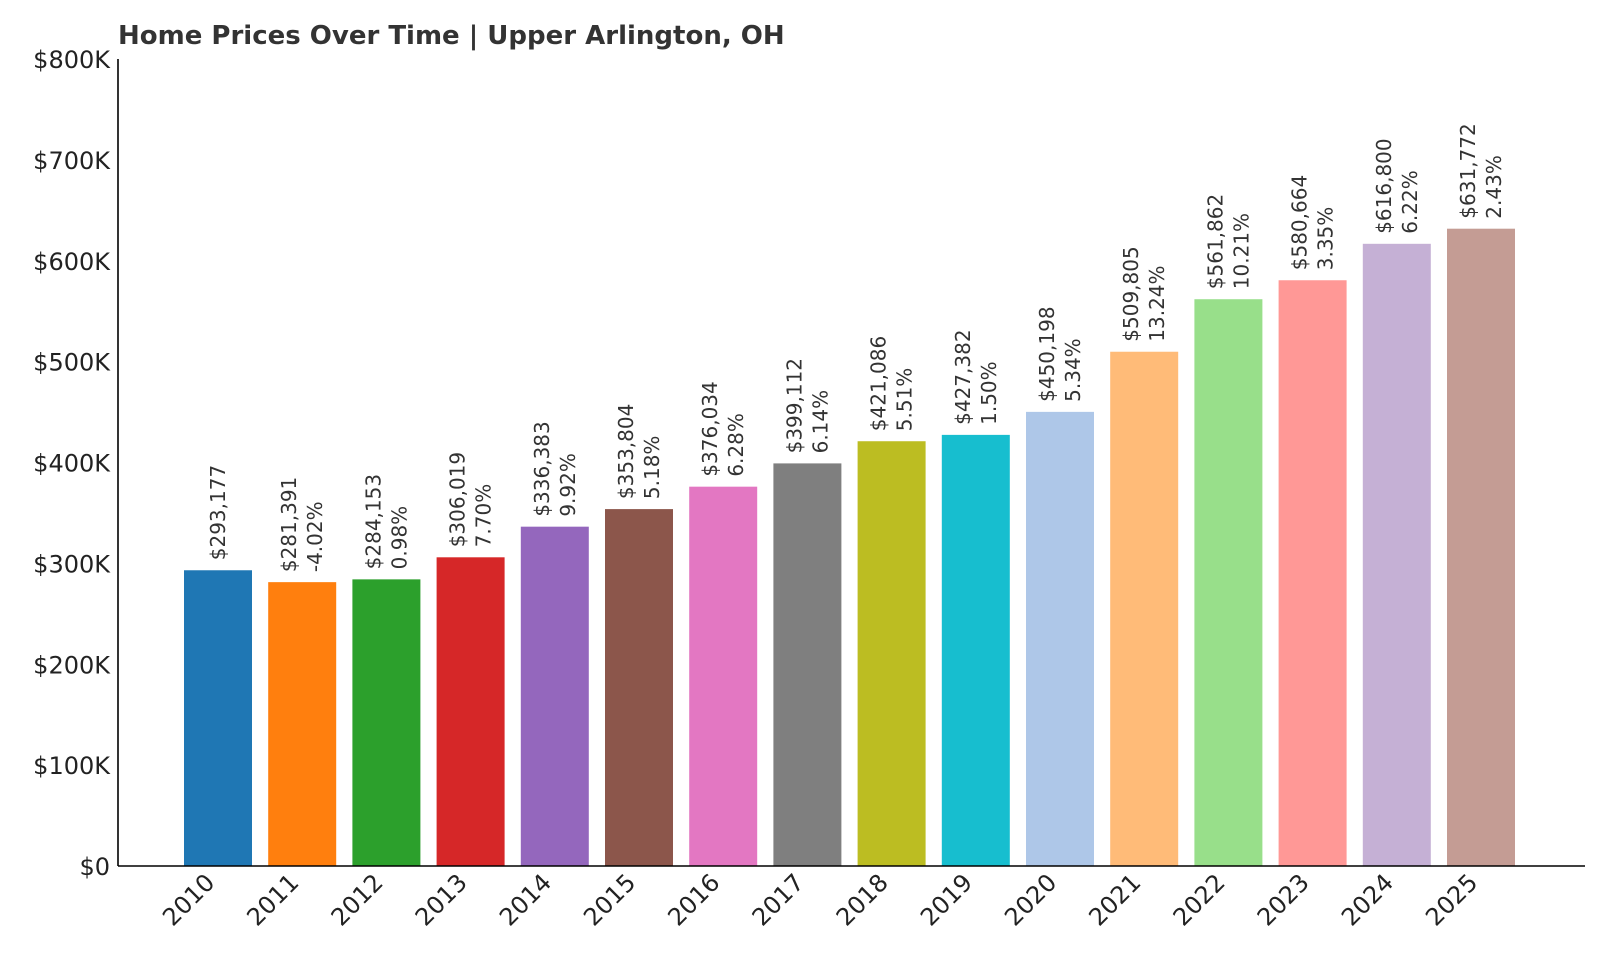  Describe the element at coordinates (386, 521) in the screenshot. I see `data-label-group-2012: $284,153 0.98%` at that location.